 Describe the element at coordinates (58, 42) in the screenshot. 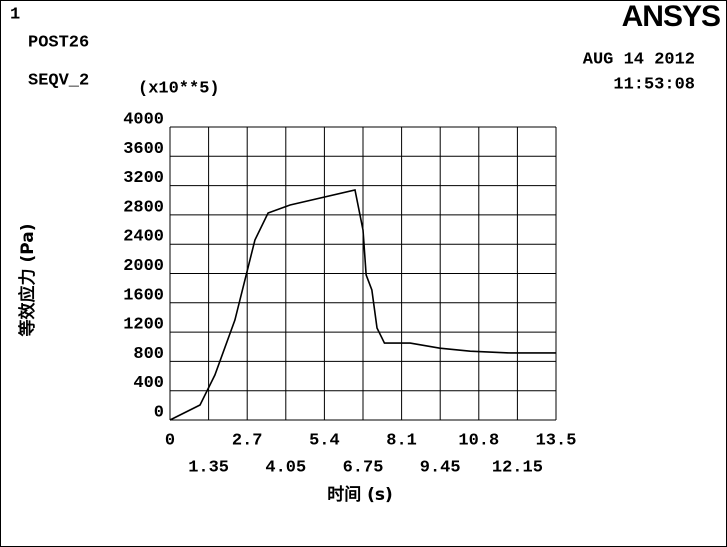

I see `program: POST26` at that location.